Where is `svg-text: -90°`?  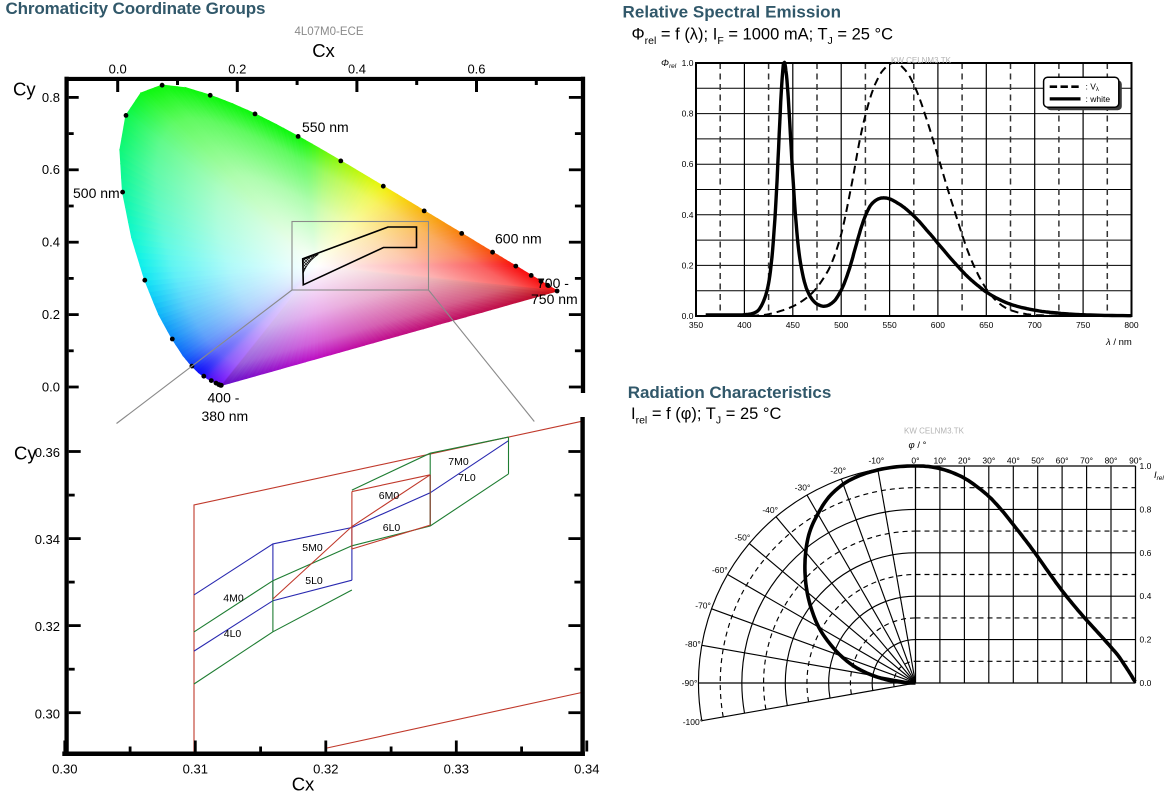 svg-text: -90° is located at coordinates (690, 683).